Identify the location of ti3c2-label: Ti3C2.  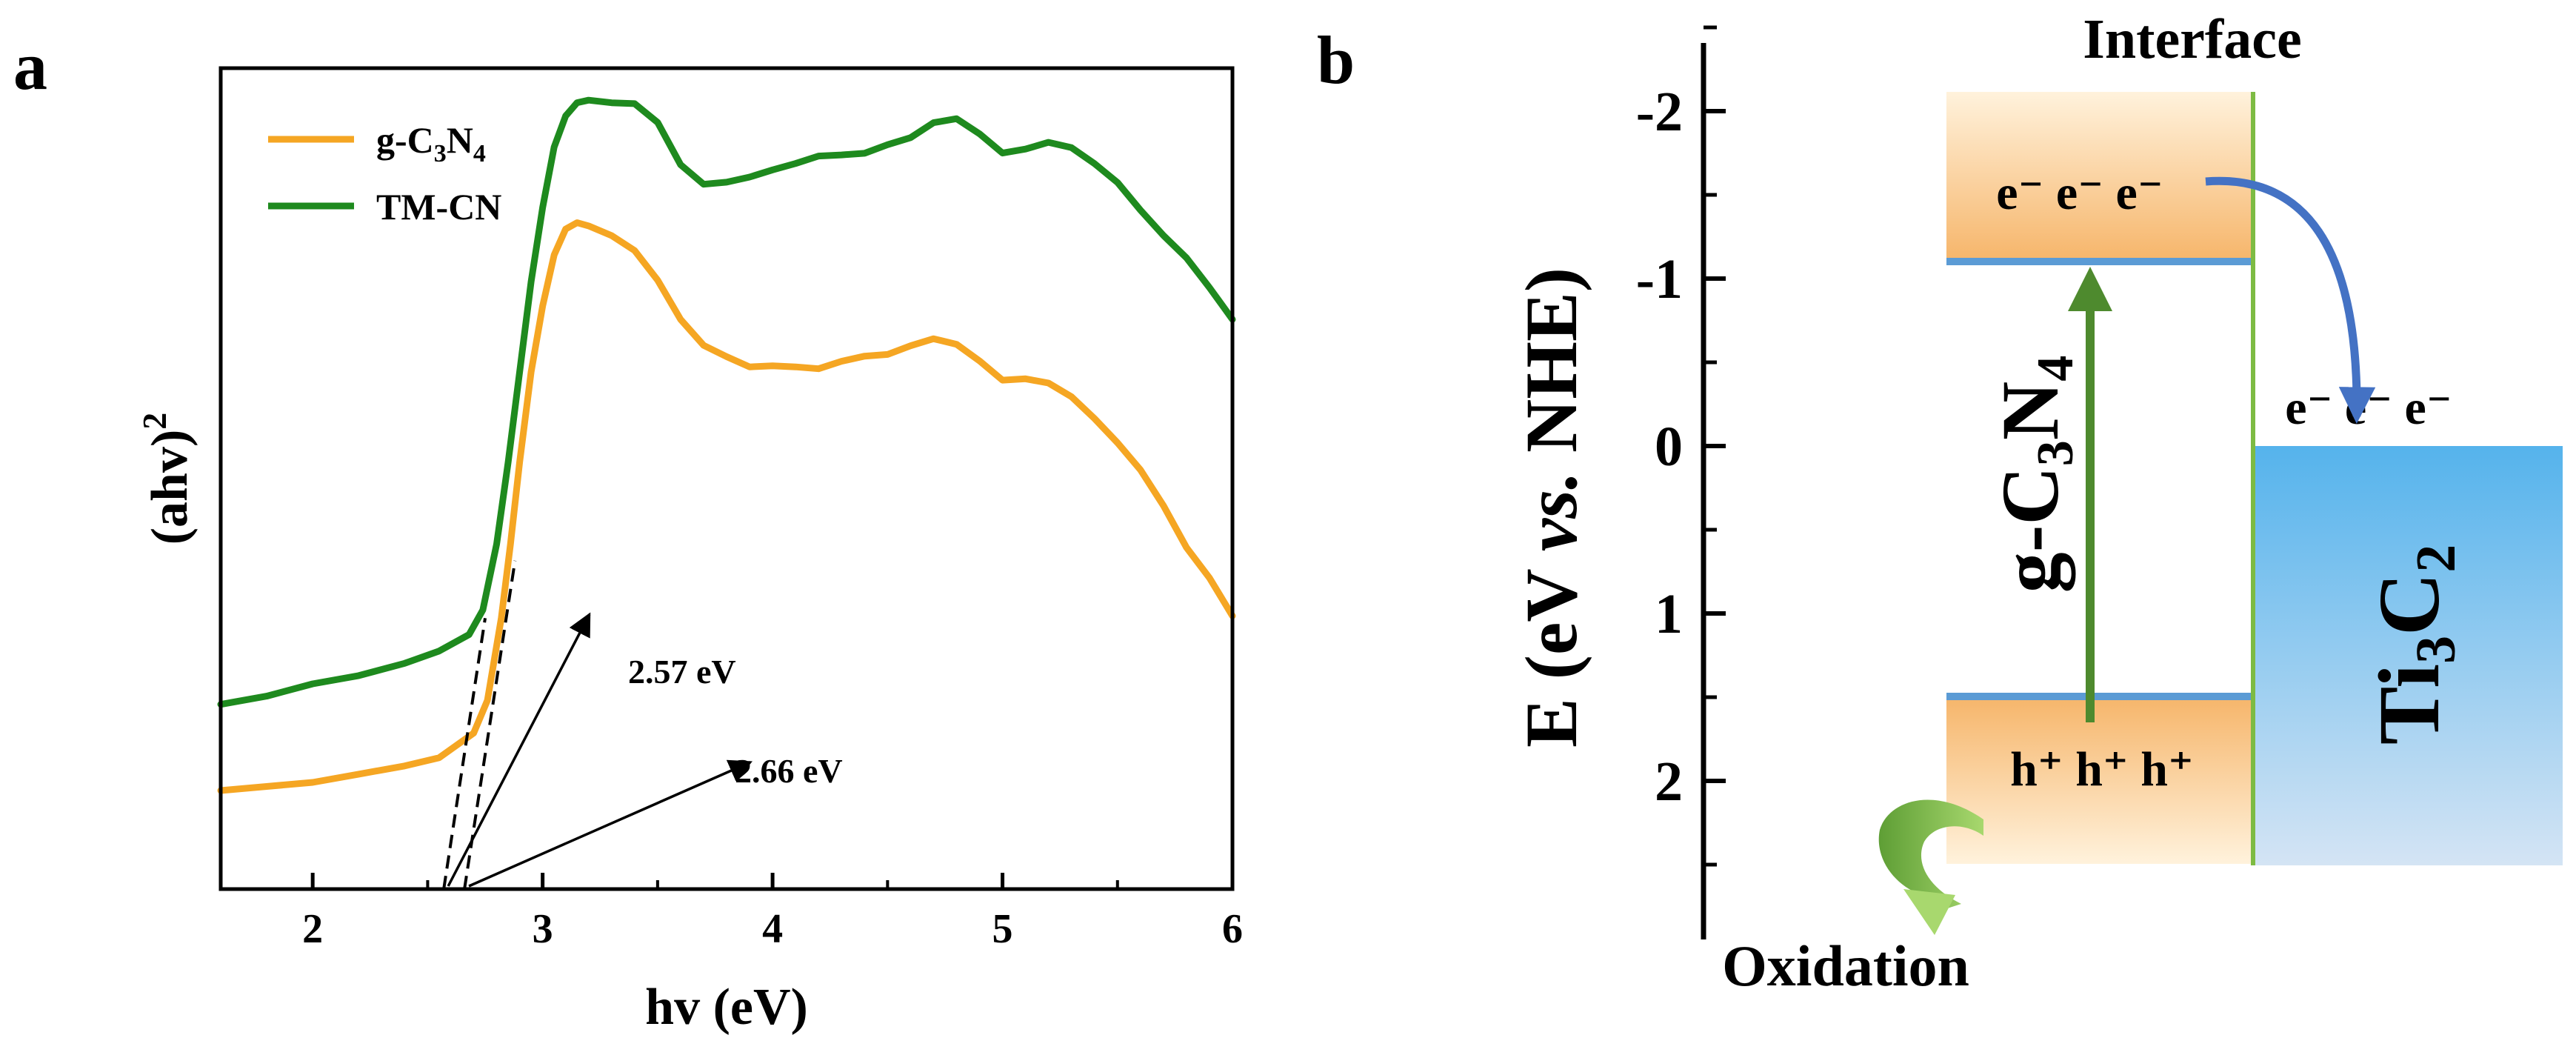
(2413, 645).